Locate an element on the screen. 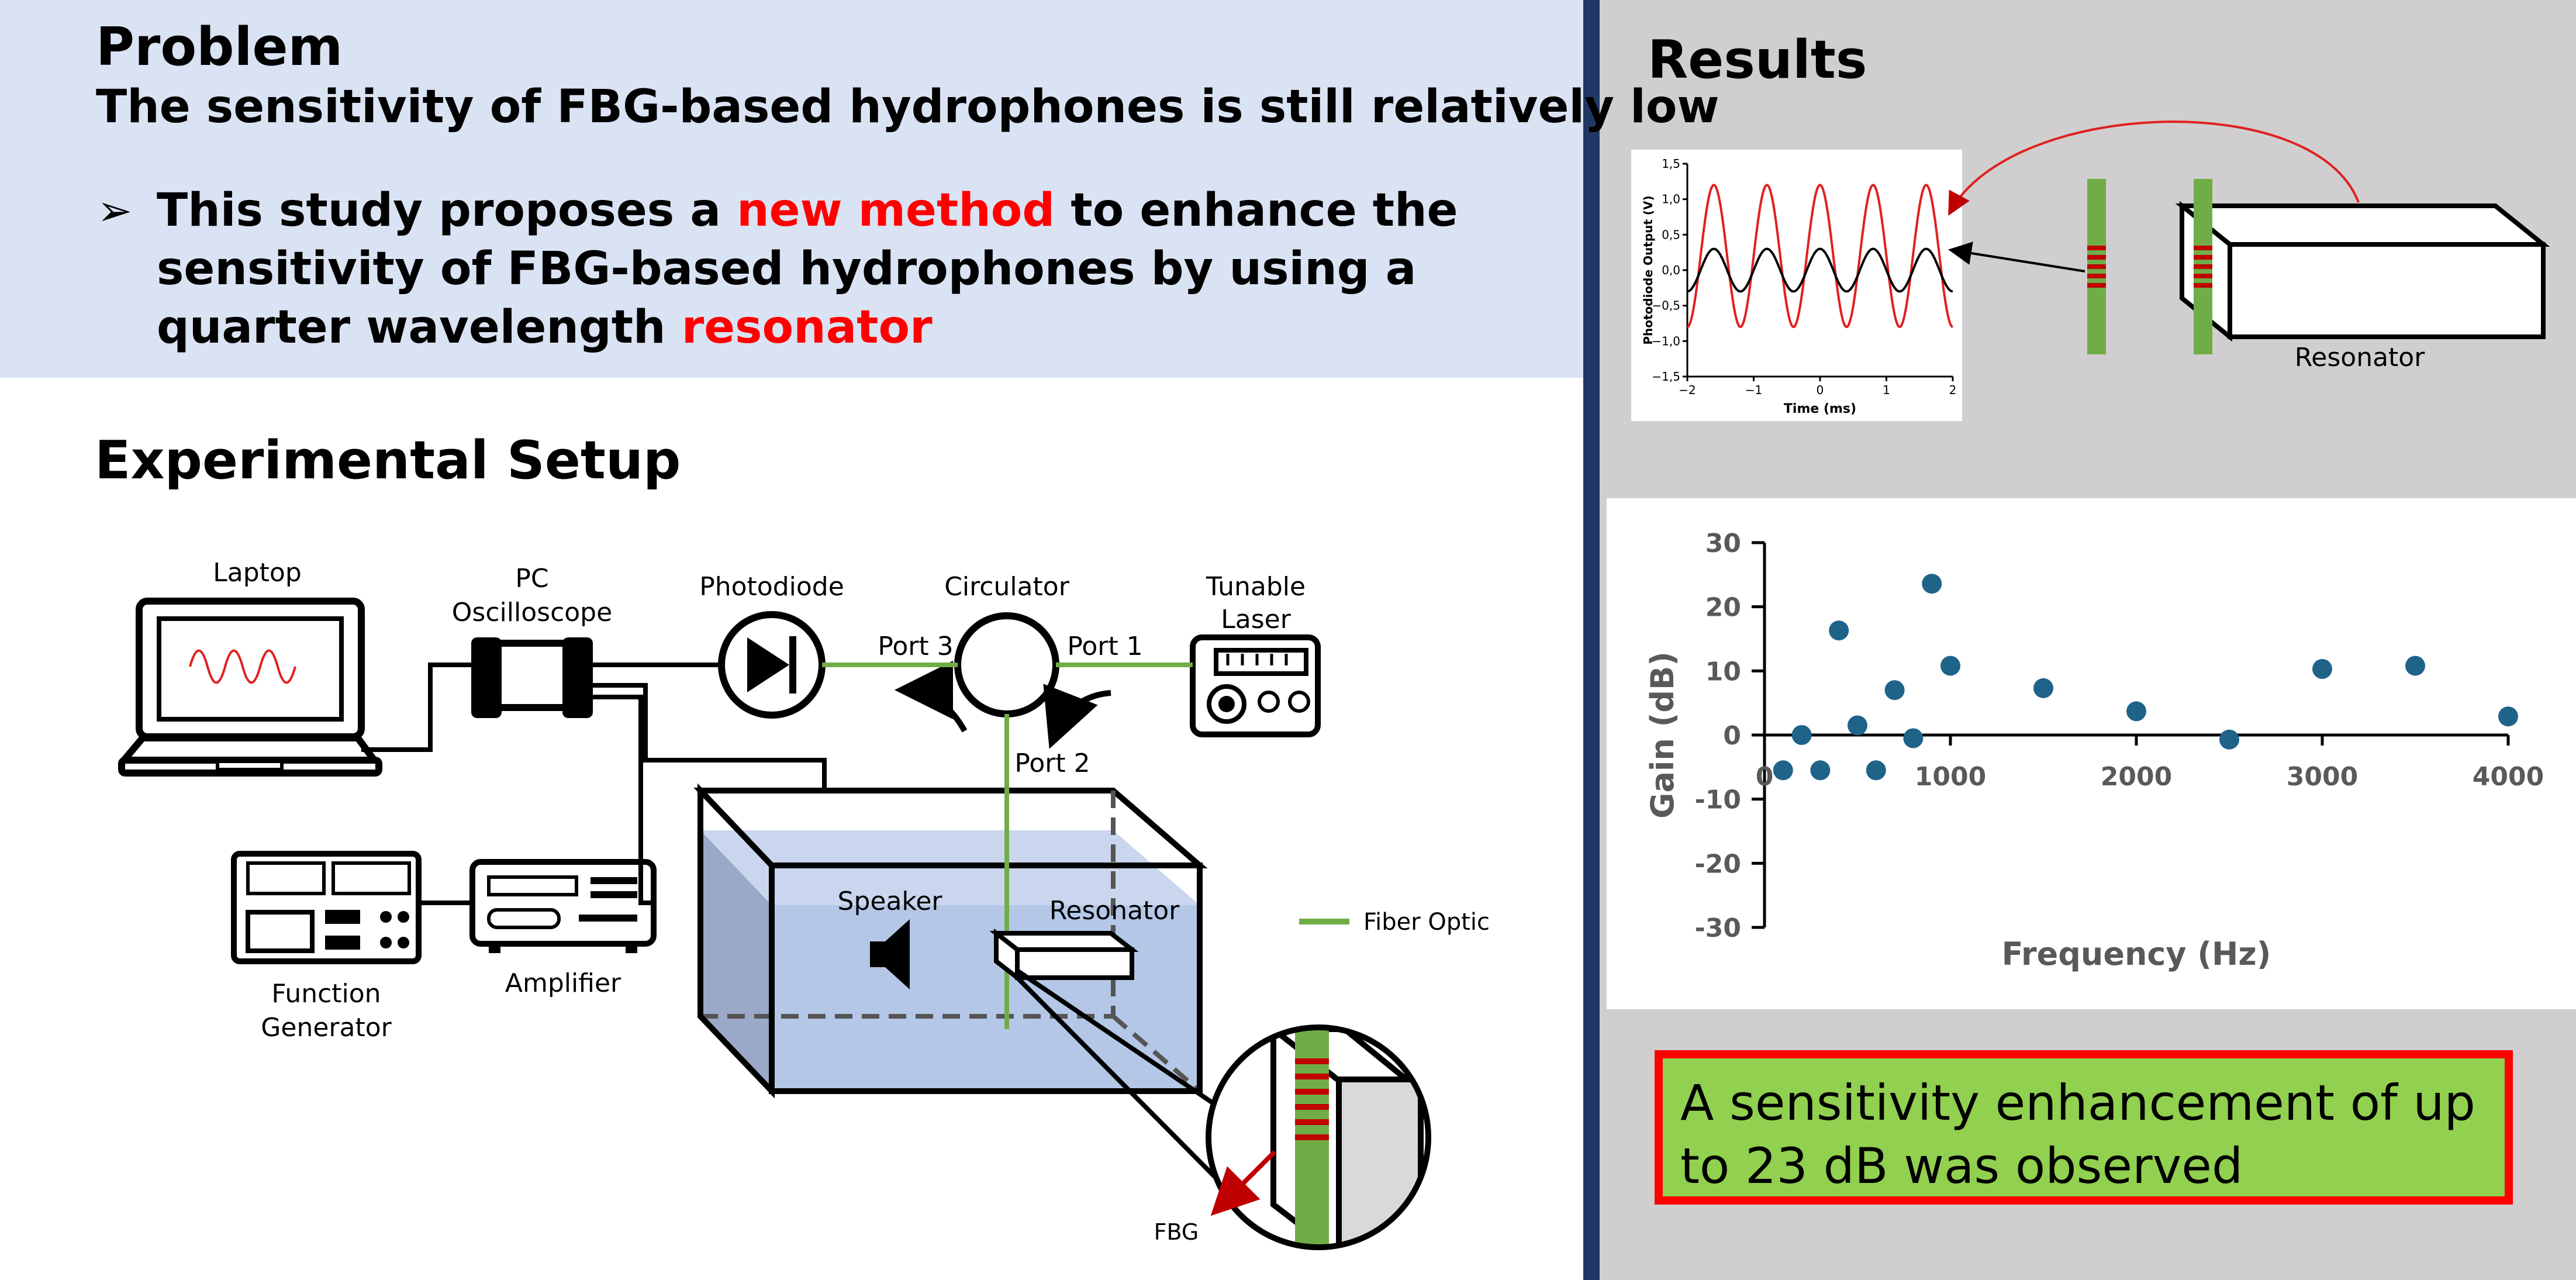 The width and height of the screenshot is (2576, 1280). label-amplifier: Amplifier is located at coordinates (563, 983).